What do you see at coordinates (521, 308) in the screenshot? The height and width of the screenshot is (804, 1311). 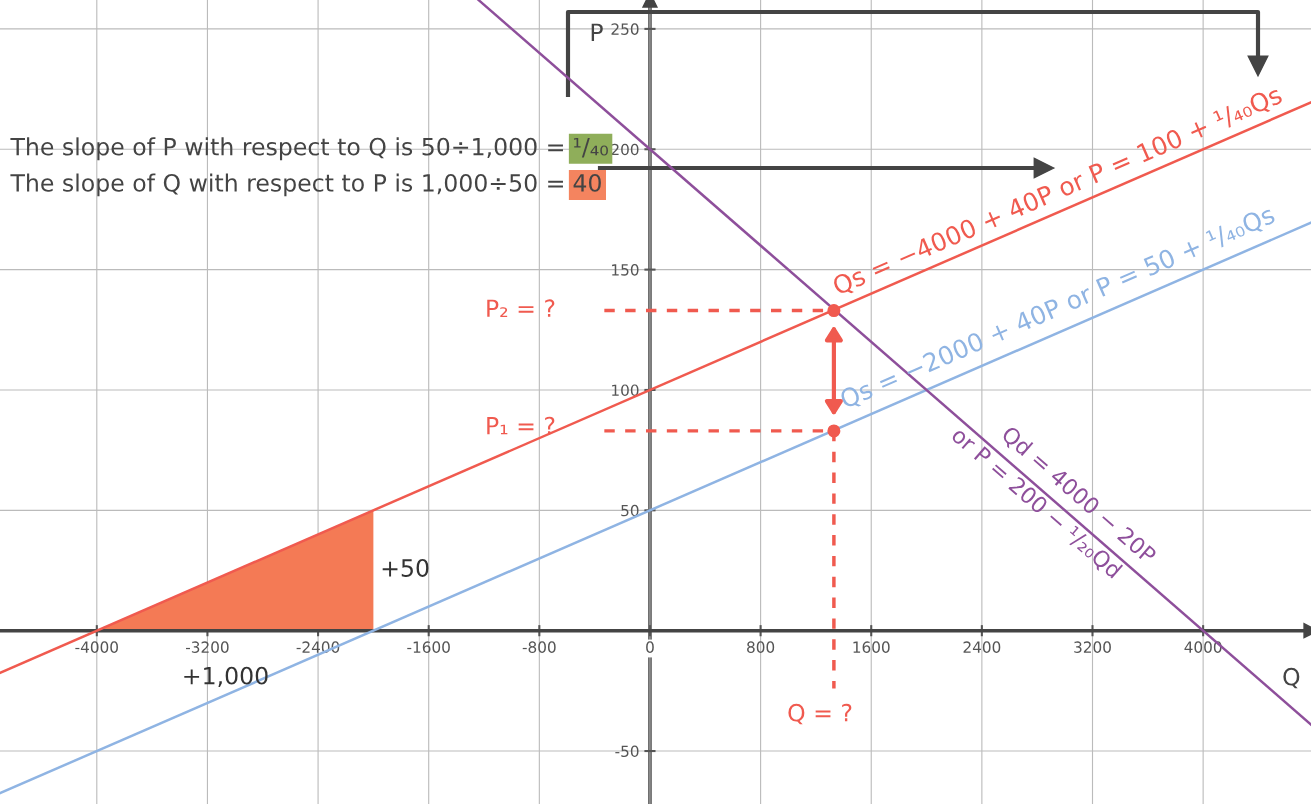 I see `annotation: P₂ = ?` at bounding box center [521, 308].